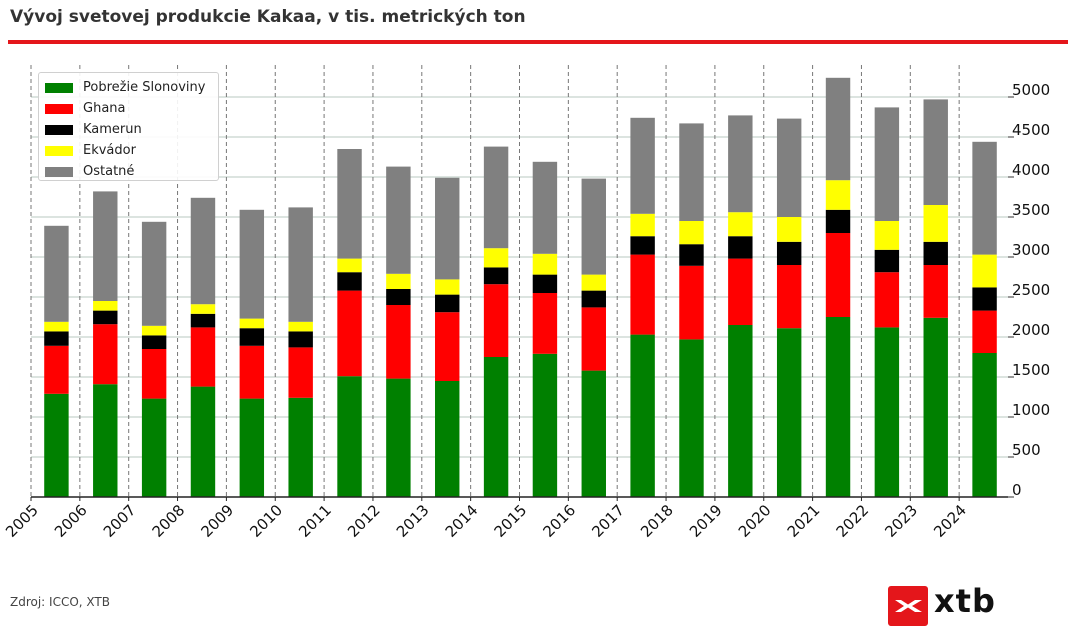 The image size is (1076, 635). What do you see at coordinates (1031, 410) in the screenshot?
I see `y-tick-label: 1000` at bounding box center [1031, 410].